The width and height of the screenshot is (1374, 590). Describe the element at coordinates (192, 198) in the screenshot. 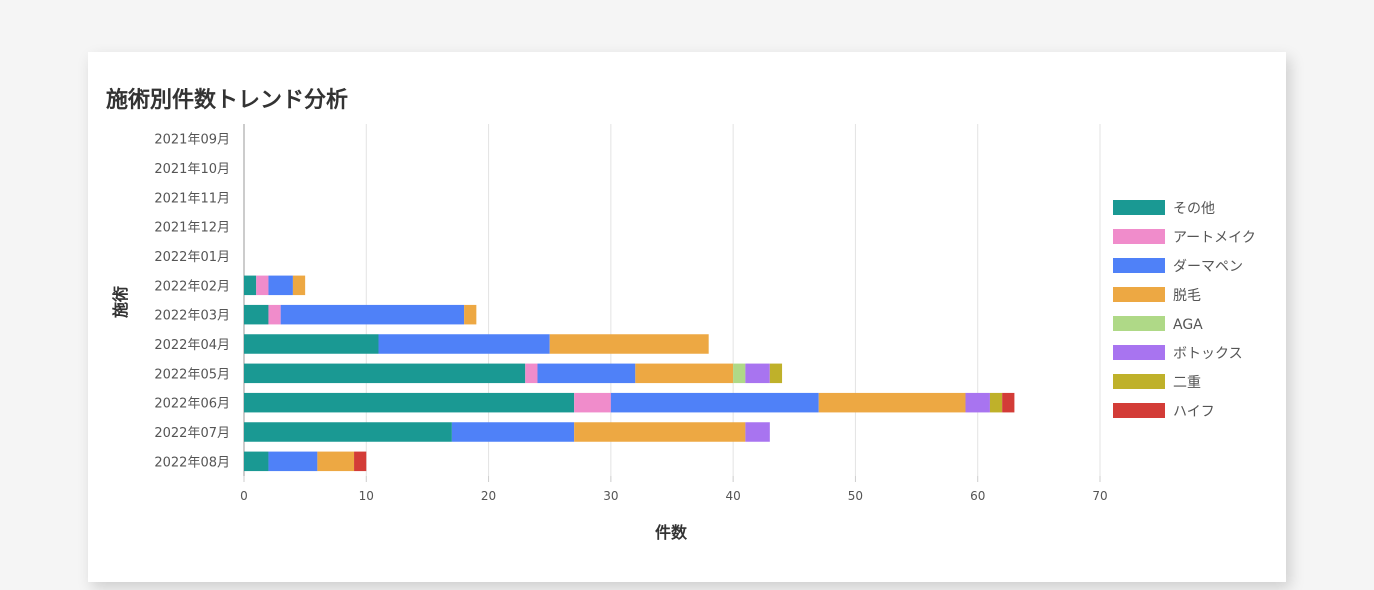

I see `y-category-label: 2021年11月` at that location.